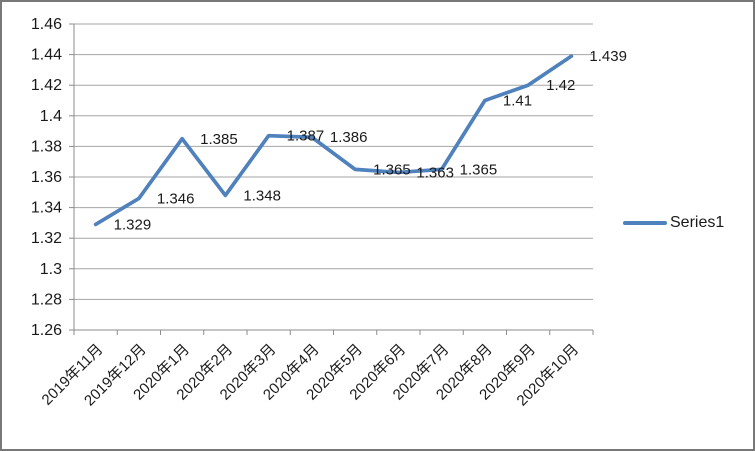  Describe the element at coordinates (306, 136) in the screenshot. I see `data-label: 1.387` at that location.